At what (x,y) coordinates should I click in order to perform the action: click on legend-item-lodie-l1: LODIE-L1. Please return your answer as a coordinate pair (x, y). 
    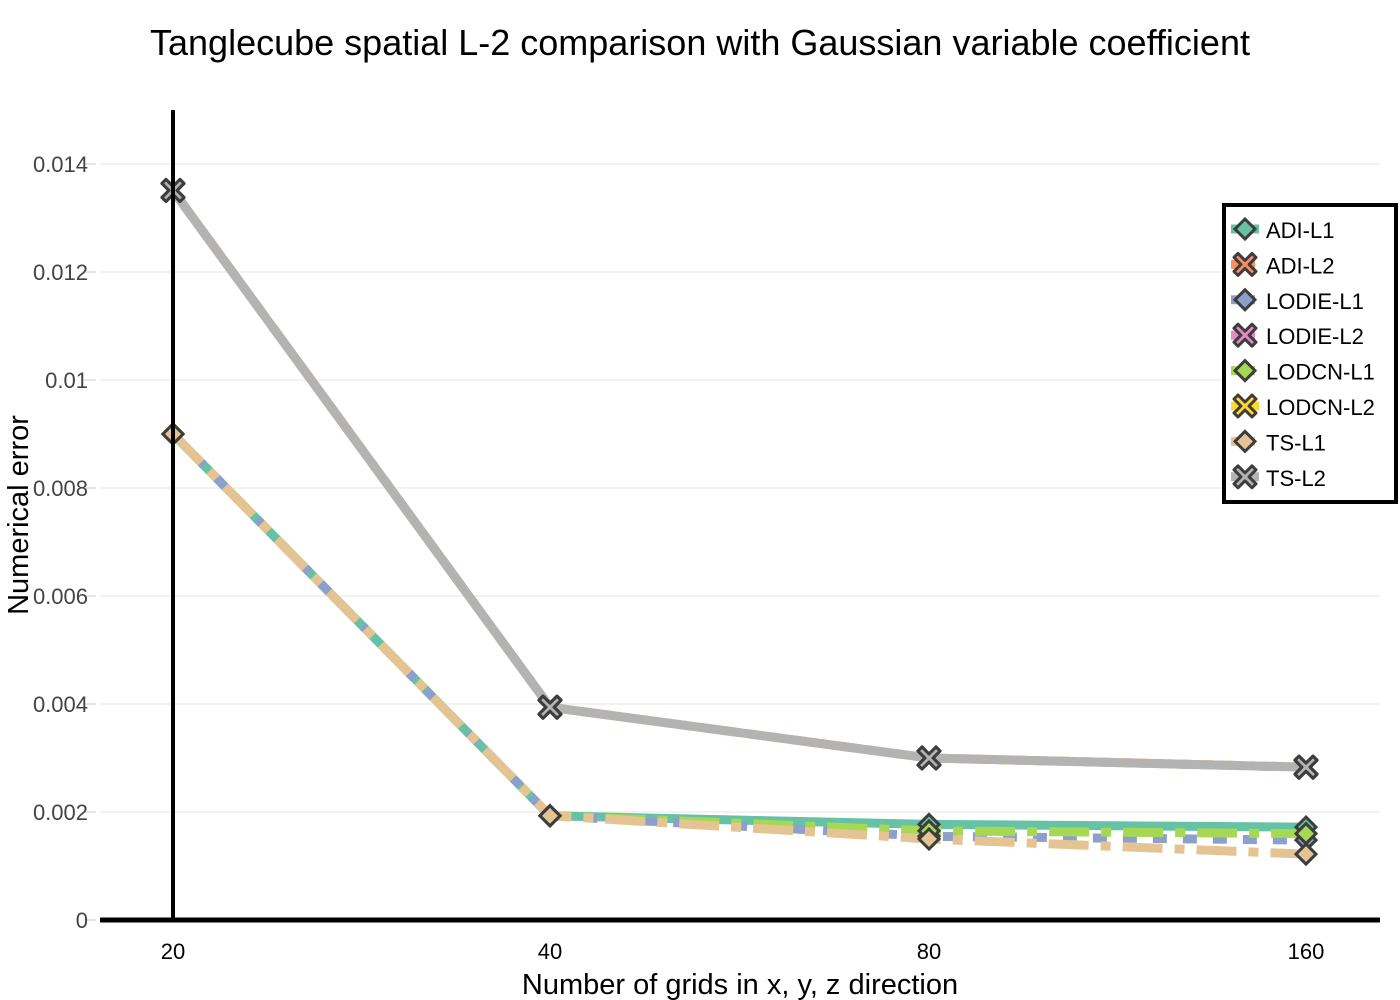
    Looking at the image, I should click on (1297, 300).